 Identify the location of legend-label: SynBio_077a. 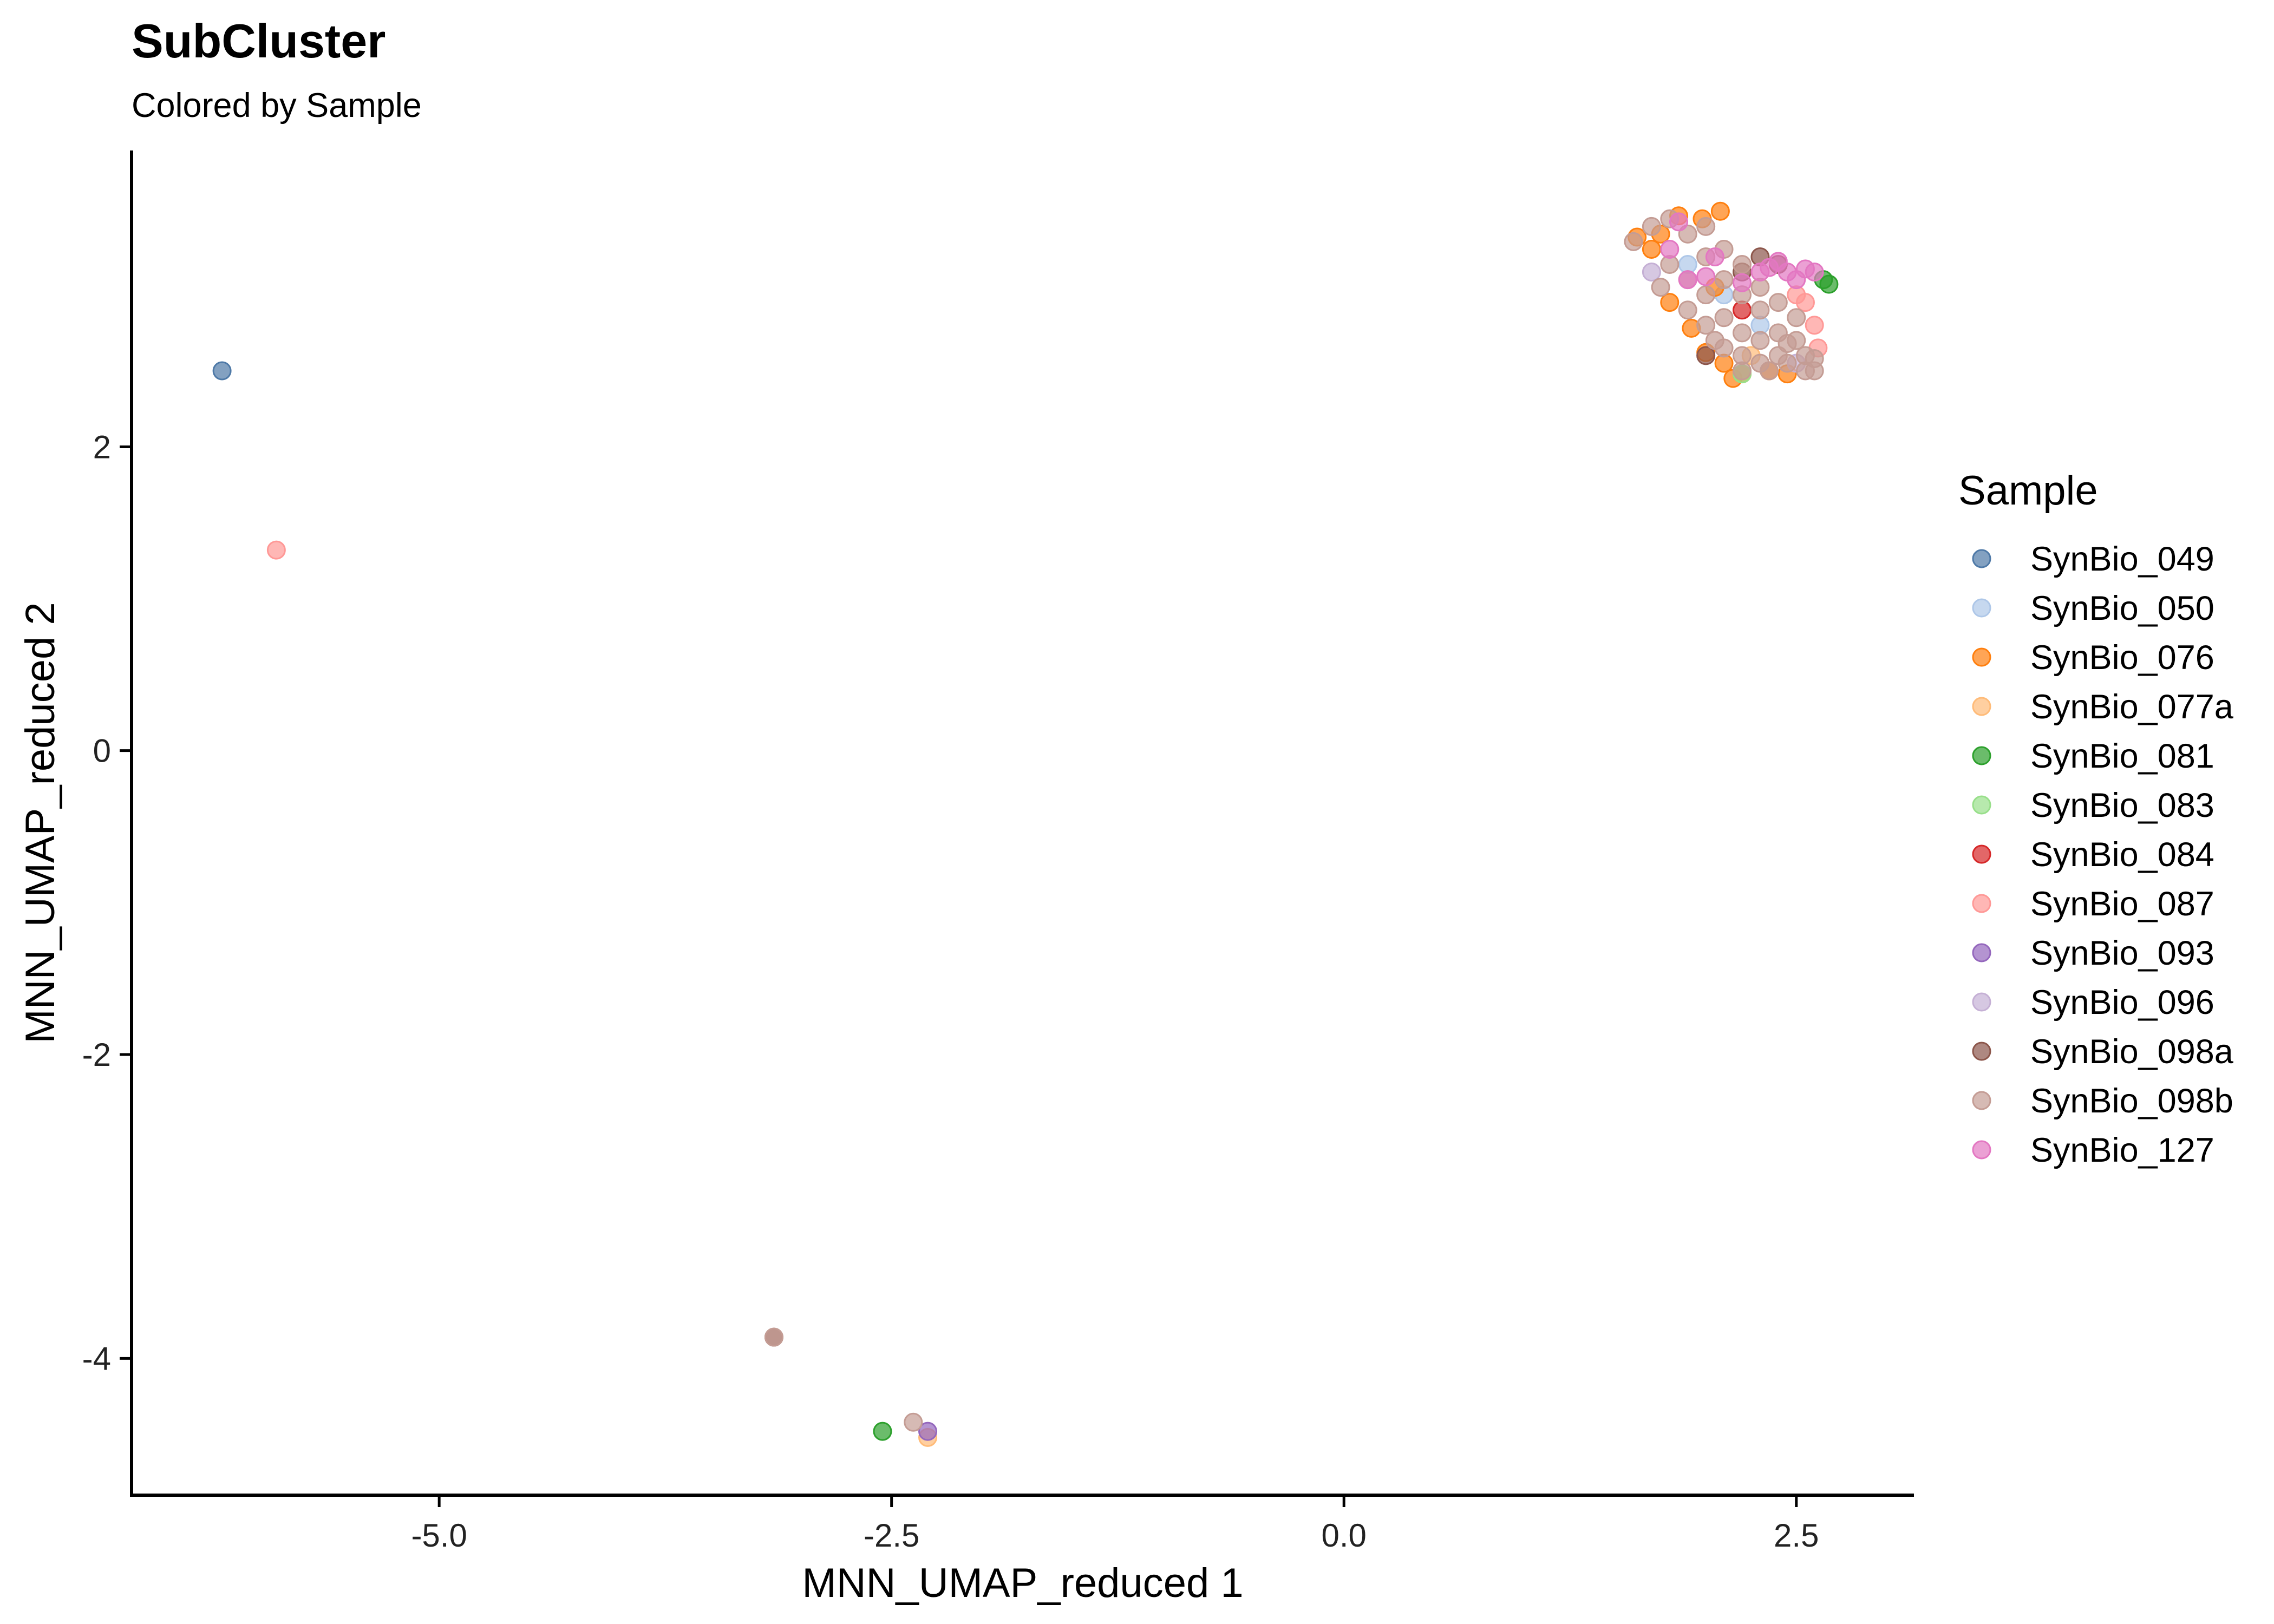
(2132, 707).